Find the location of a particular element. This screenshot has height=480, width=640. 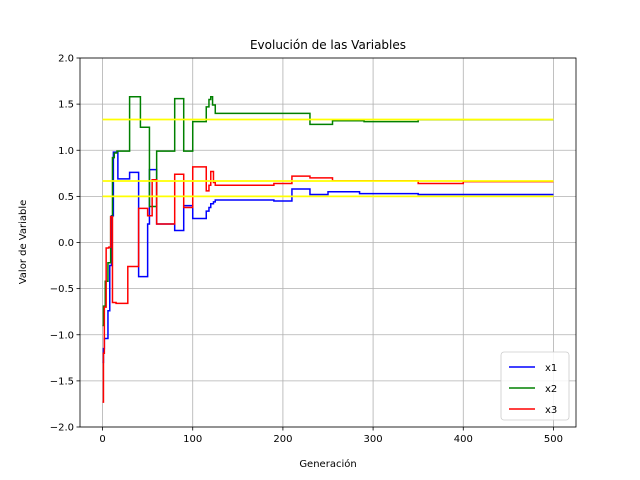

y-tick-label: −0.5 is located at coordinates (62, 289).